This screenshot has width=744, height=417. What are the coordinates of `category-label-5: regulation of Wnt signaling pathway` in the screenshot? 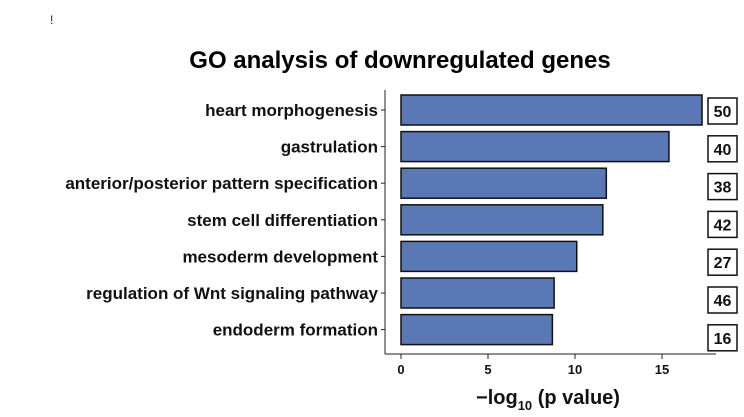 It's located at (232, 293).